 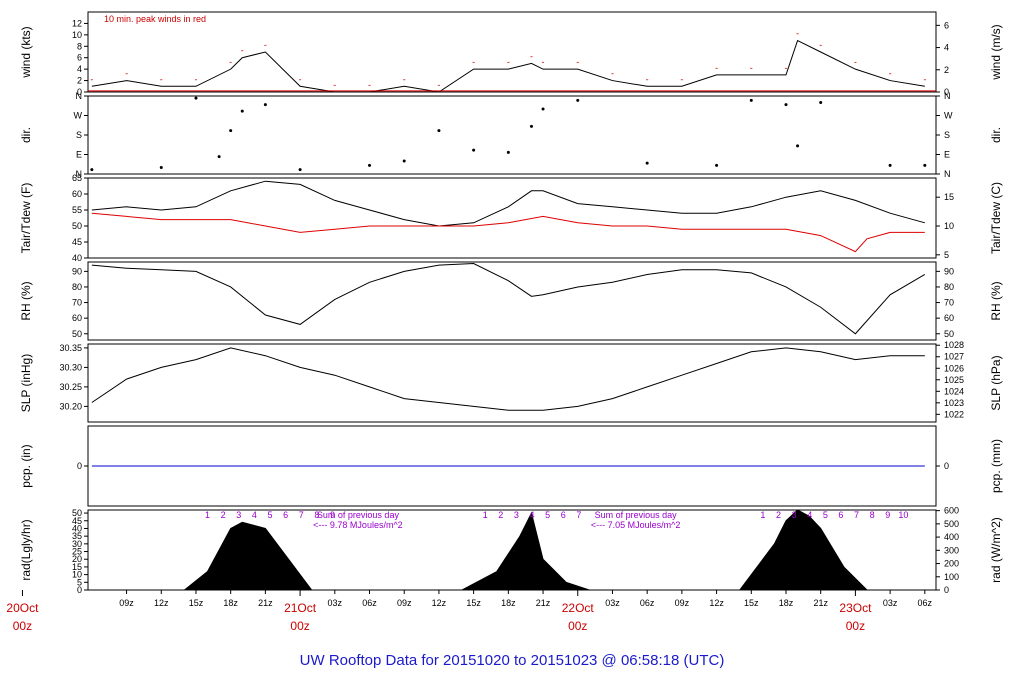 I want to click on rh-ylabel: RH (%), so click(x=26, y=300).